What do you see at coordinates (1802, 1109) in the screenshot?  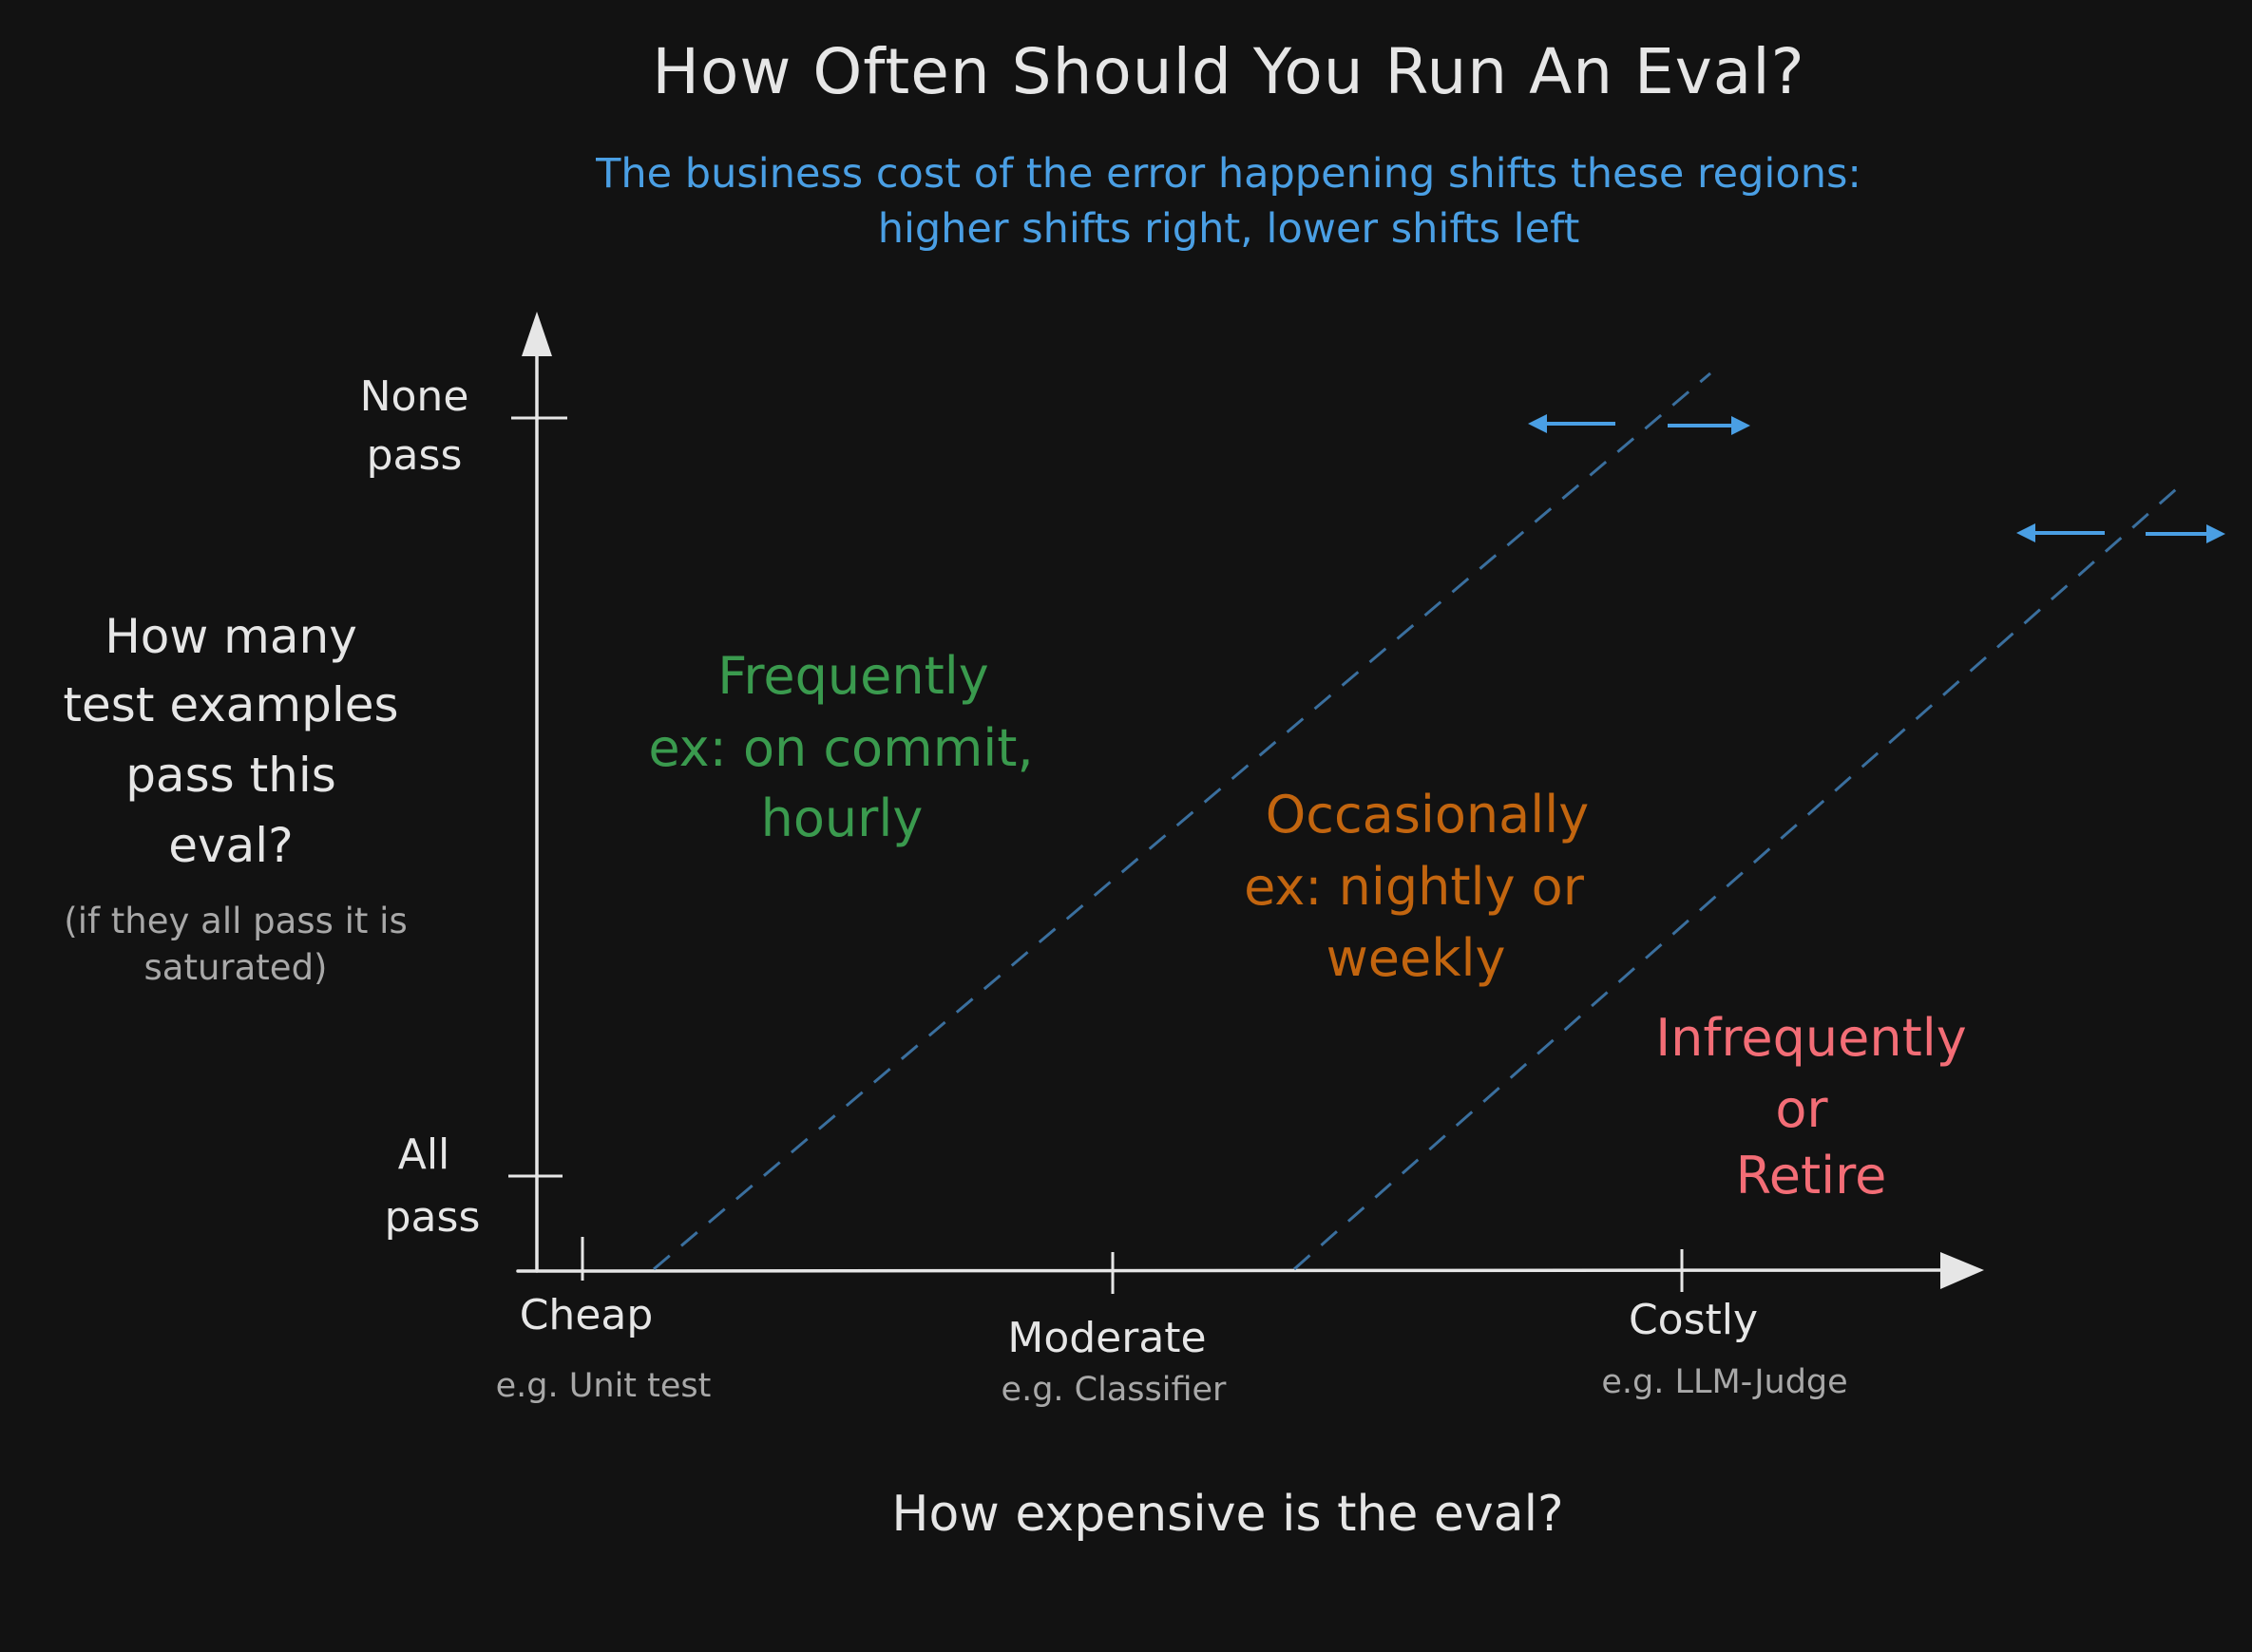 I see `region-infrequent-line: or` at bounding box center [1802, 1109].